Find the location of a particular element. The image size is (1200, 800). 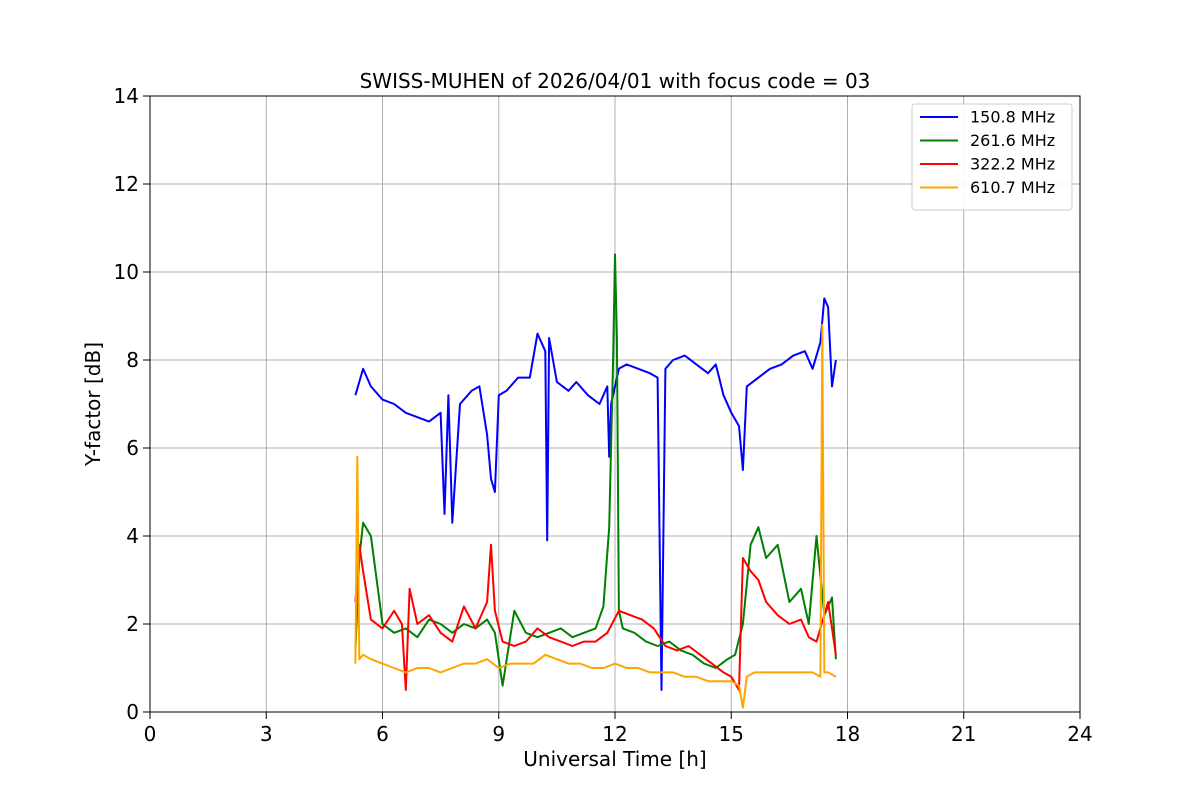

y-axis: 0 2 4 6 8 10 12 14 is located at coordinates (132, 404).